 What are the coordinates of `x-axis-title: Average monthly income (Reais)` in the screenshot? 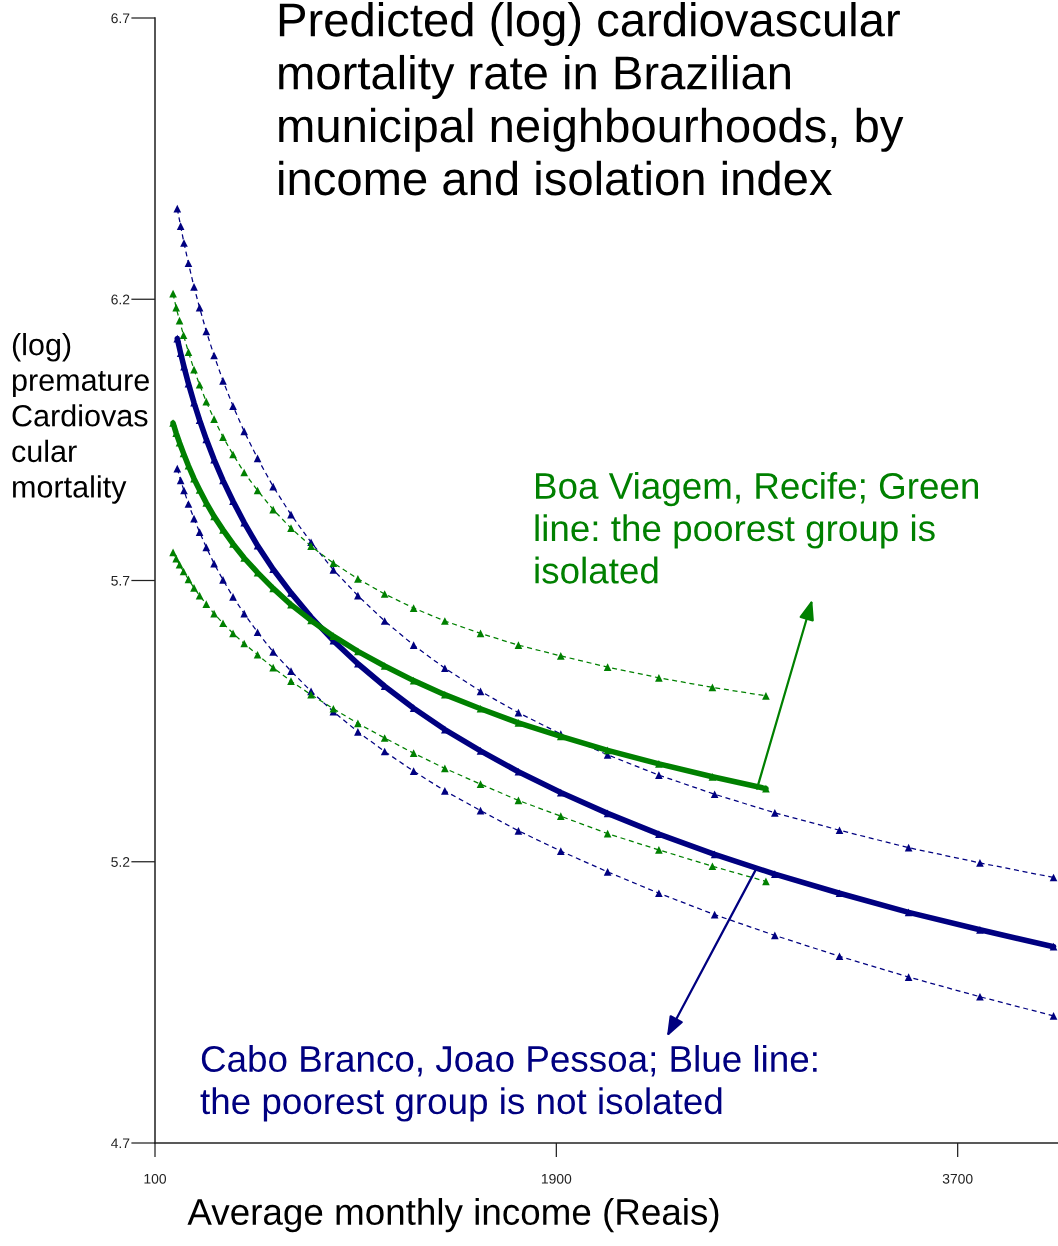 It's located at (453, 1215).